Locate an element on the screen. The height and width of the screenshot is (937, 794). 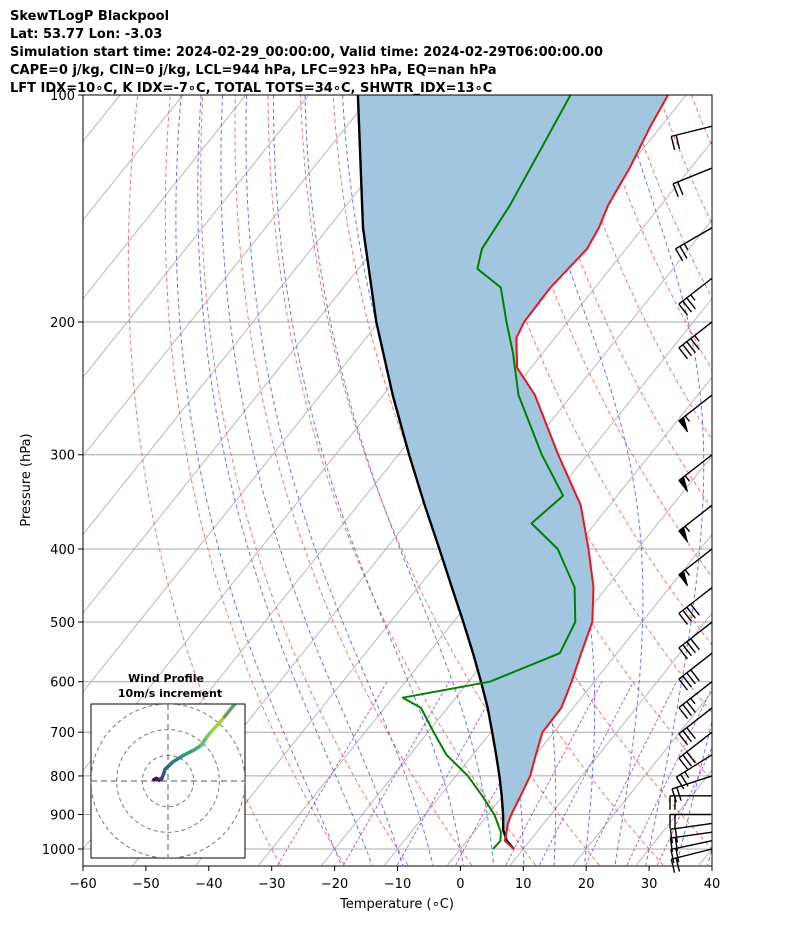
x-tick-label: −20 is located at coordinates (334, 884).